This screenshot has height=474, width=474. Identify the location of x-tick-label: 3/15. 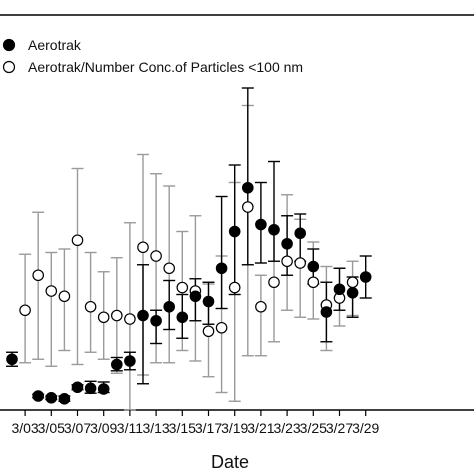
(182, 428).